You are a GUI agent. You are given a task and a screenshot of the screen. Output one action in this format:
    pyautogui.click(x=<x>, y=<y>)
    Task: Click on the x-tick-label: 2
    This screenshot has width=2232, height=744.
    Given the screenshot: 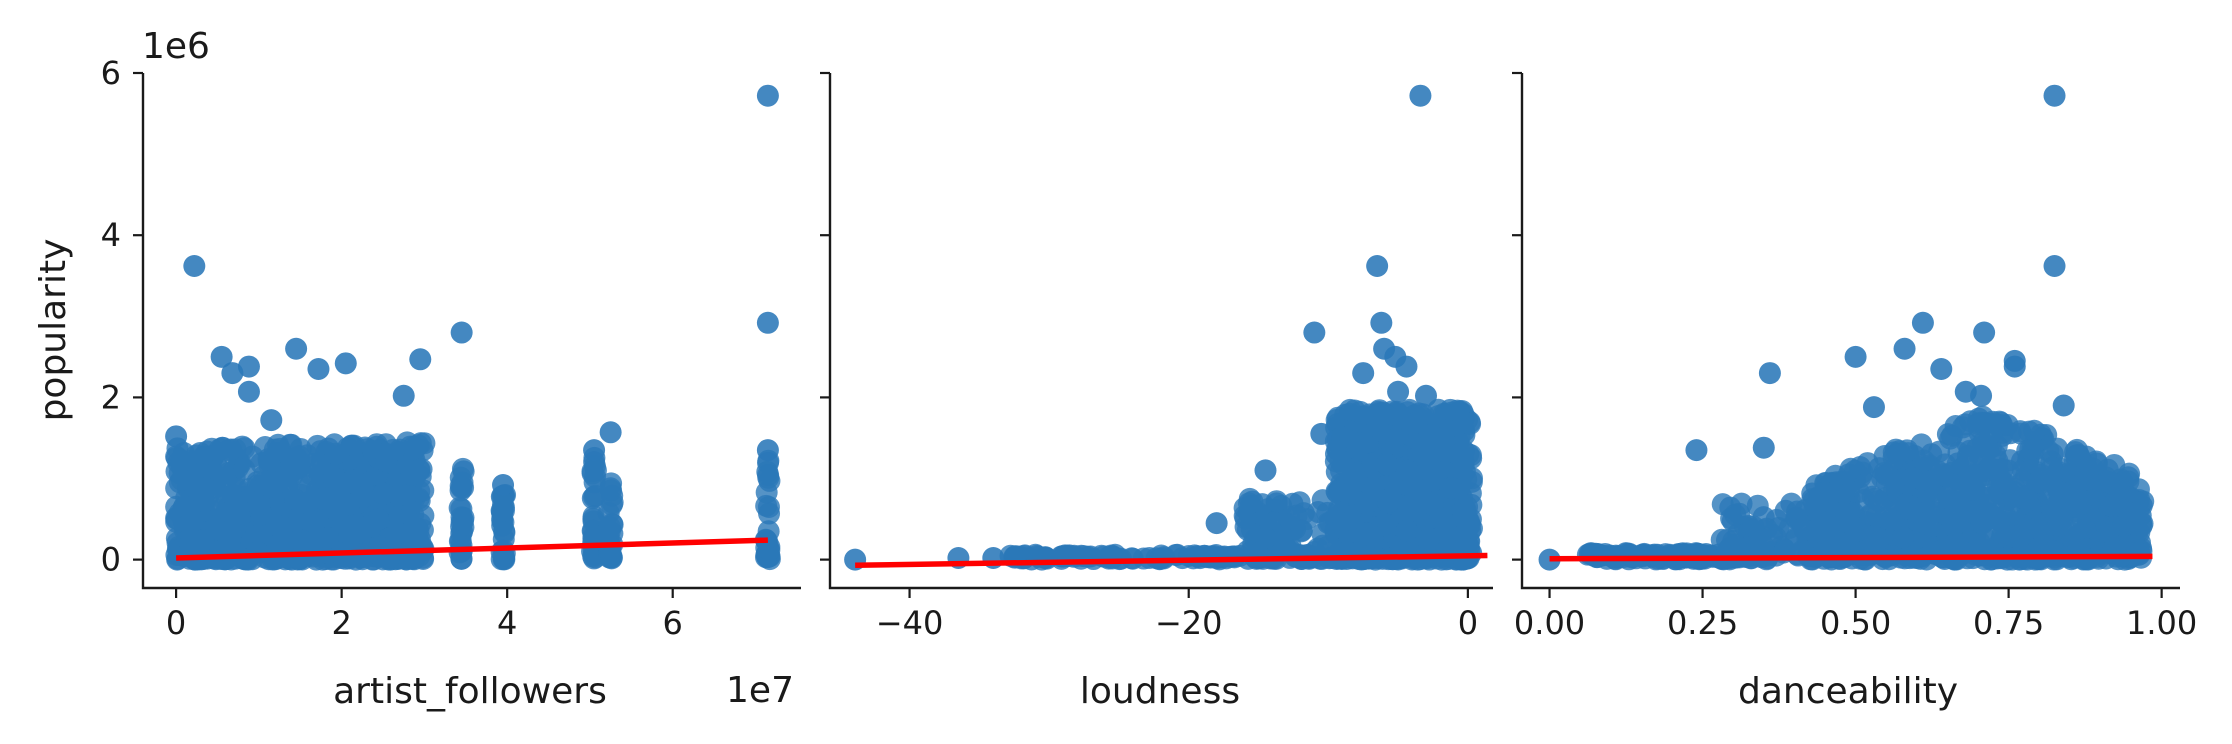 What is the action you would take?
    pyautogui.click(x=341, y=623)
    